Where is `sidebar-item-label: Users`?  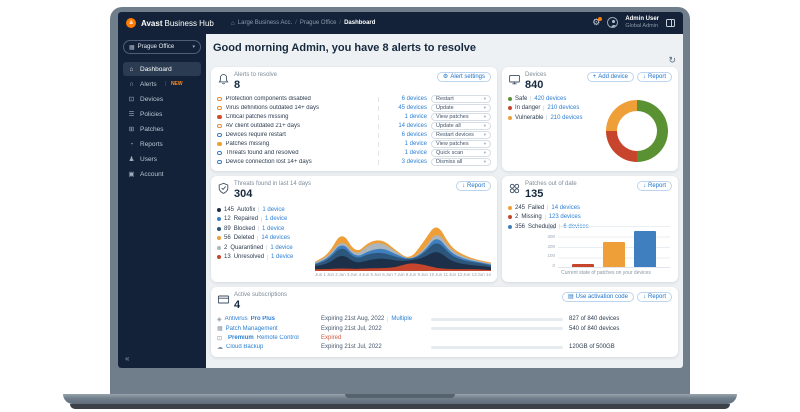
sidebar-item-label: Users is located at coordinates (148, 159).